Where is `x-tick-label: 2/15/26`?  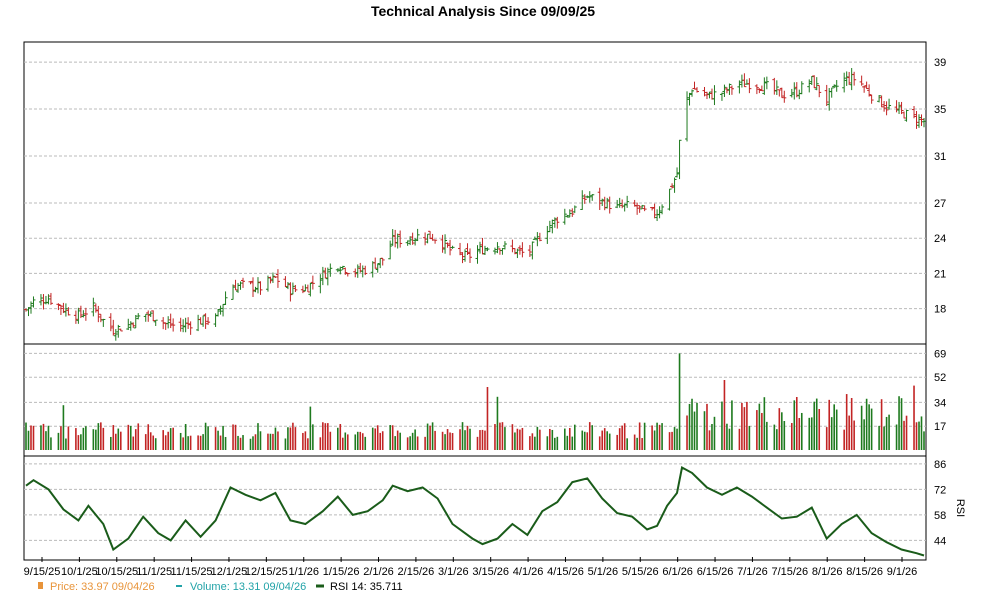
x-tick-label: 2/15/26 is located at coordinates (416, 572).